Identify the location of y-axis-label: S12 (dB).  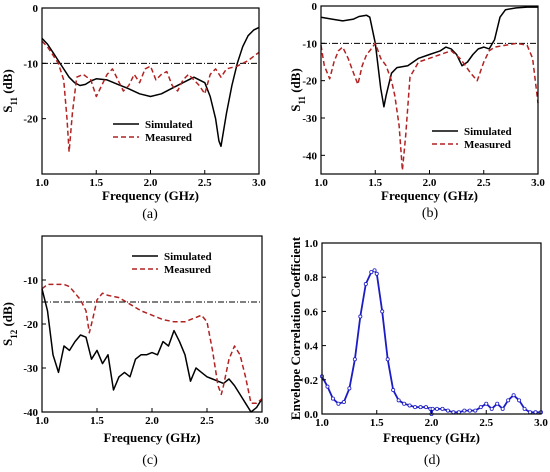
(9, 324).